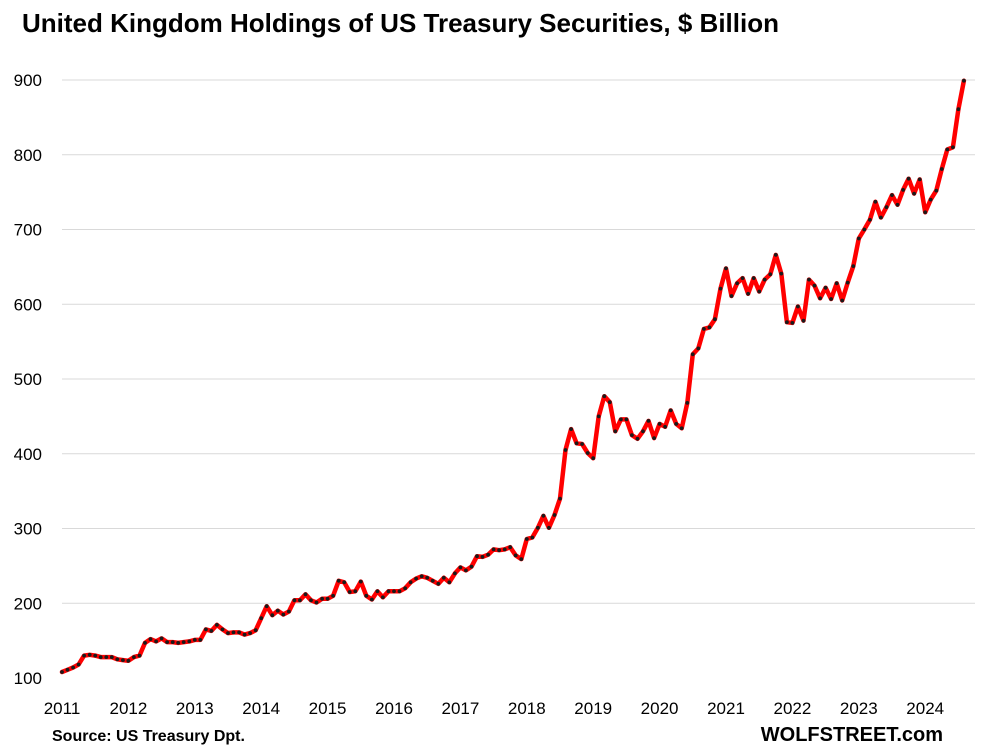  Describe the element at coordinates (28, 304) in the screenshot. I see `y-tick-label: 600` at that location.